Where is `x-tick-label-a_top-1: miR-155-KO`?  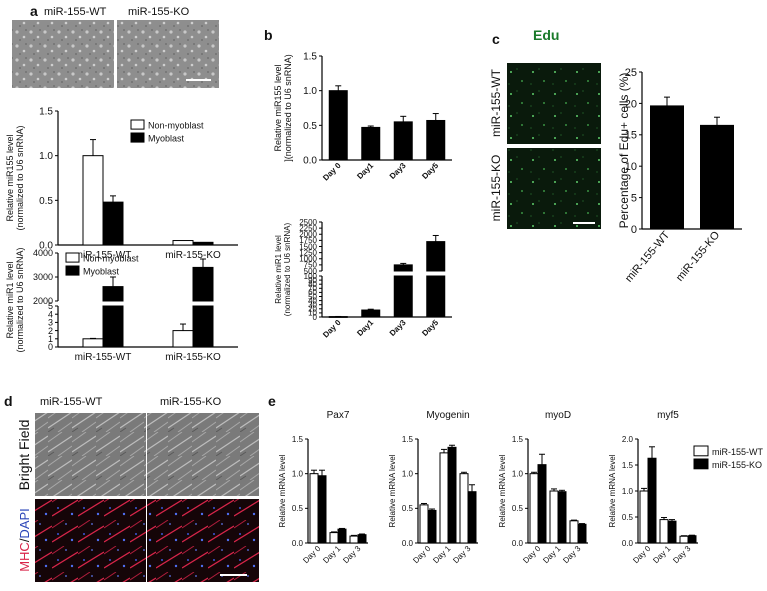 x-tick-label-a_top-1: miR-155-KO is located at coordinates (193, 255).